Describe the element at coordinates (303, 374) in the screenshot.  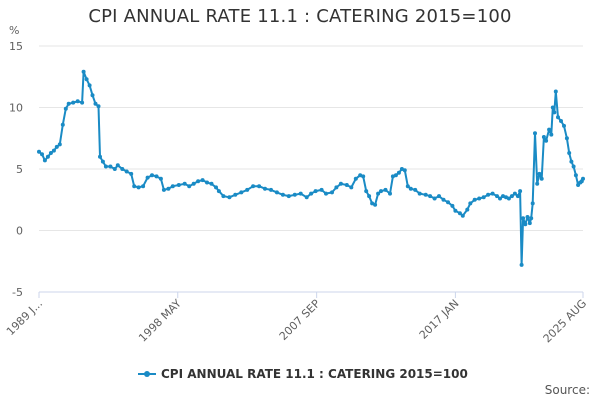
I see `legend: CPI ANNUAL RATE 11.1 : CATERING 2015=100` at that location.